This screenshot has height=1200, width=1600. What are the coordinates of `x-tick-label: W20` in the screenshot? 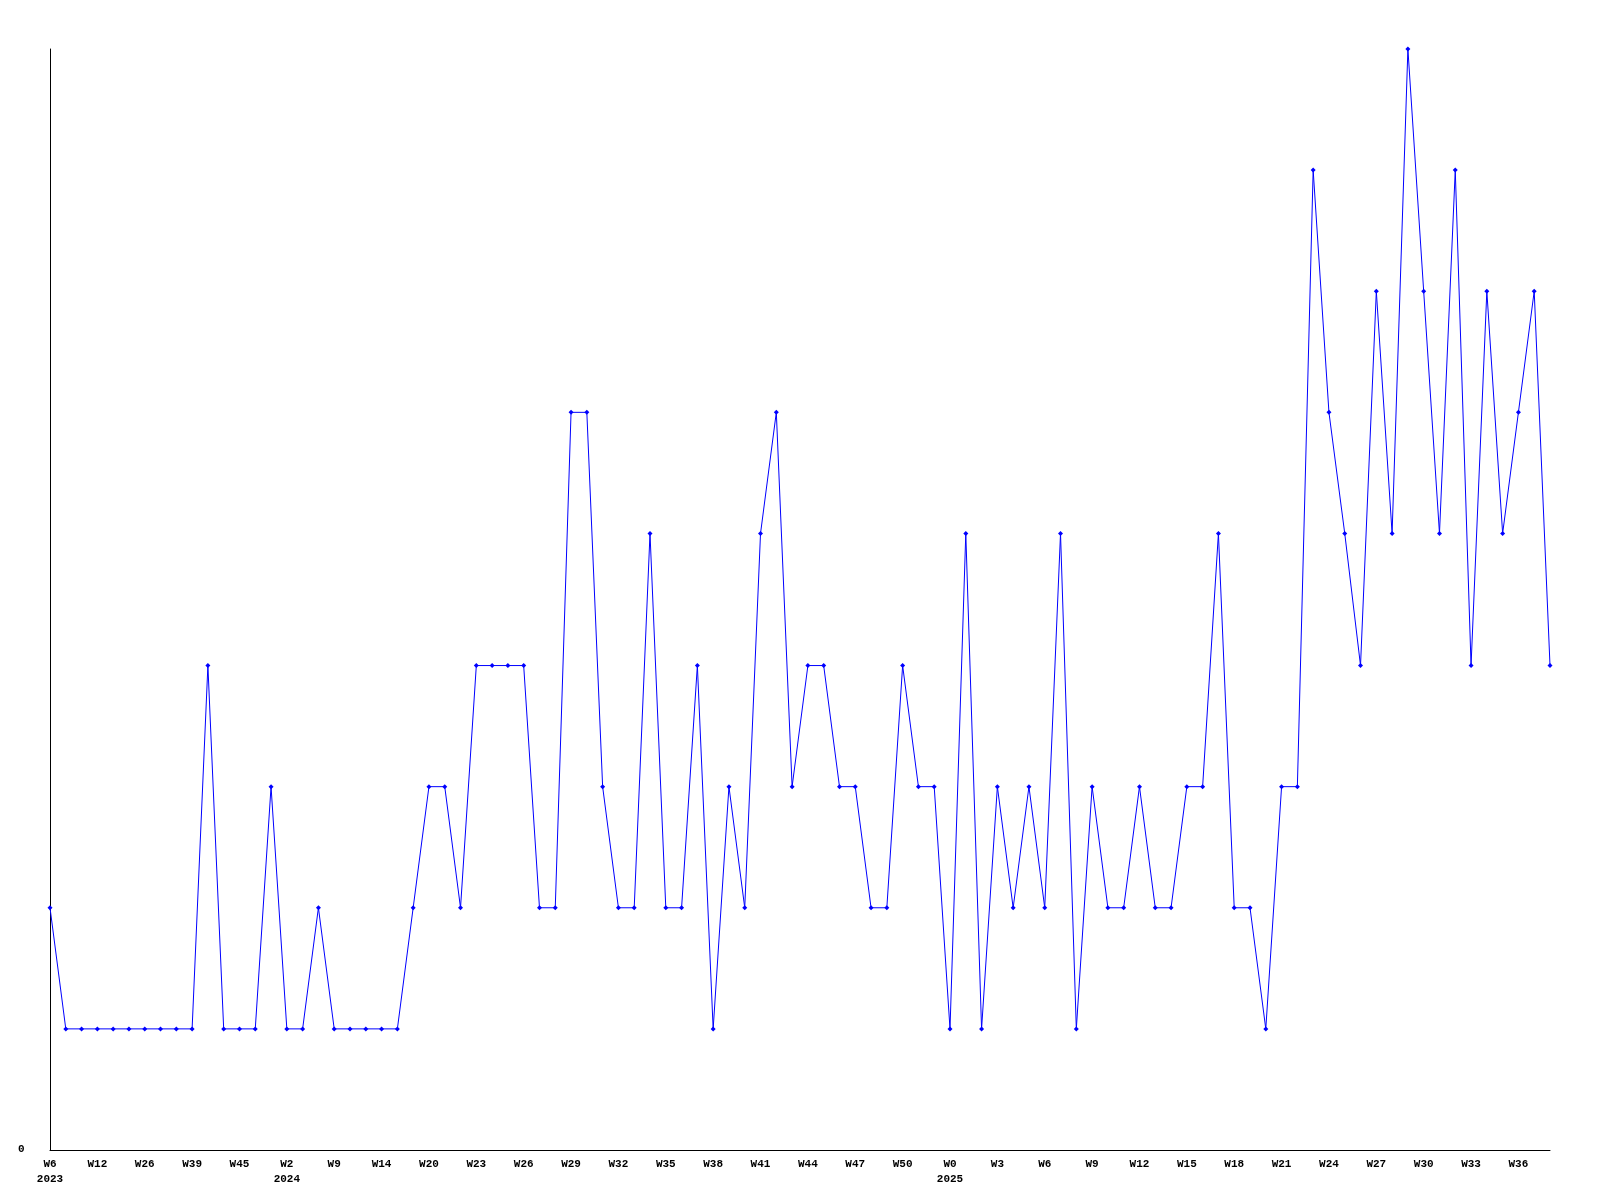 It's located at (429, 1163).